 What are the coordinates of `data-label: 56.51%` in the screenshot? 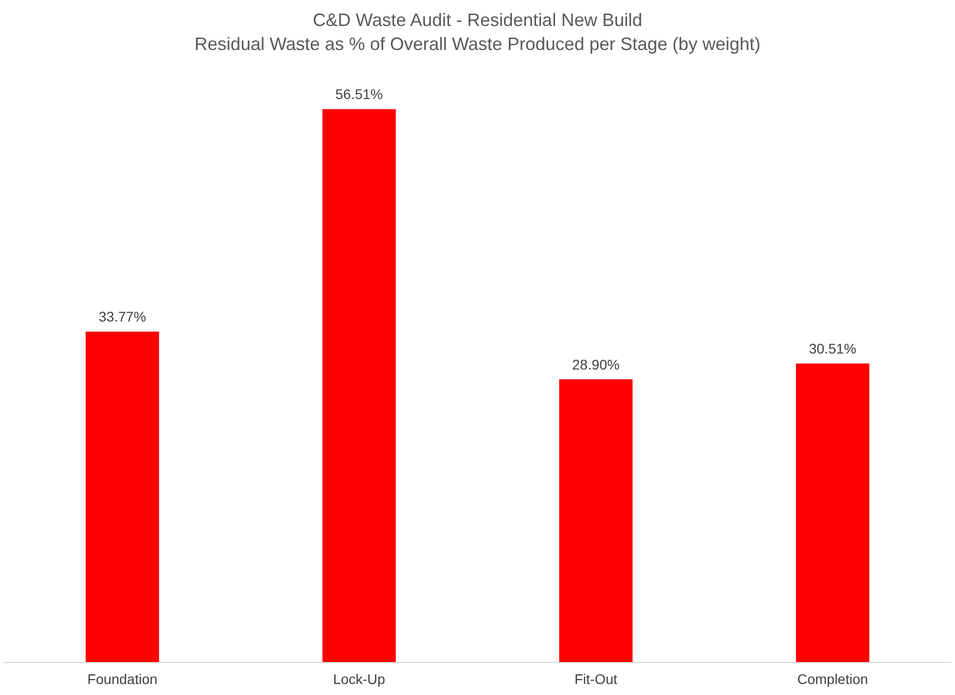 It's located at (359, 94).